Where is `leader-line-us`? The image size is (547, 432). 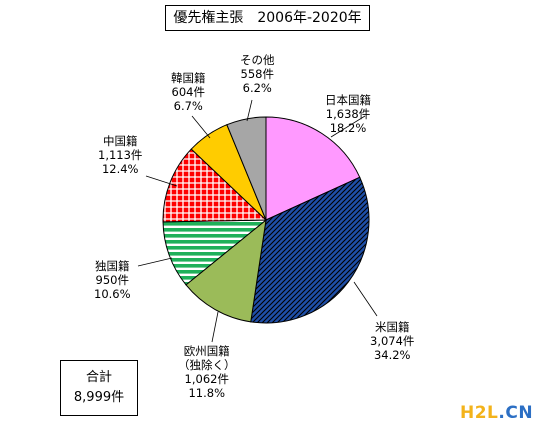
leader-line-us is located at coordinates (365, 299).